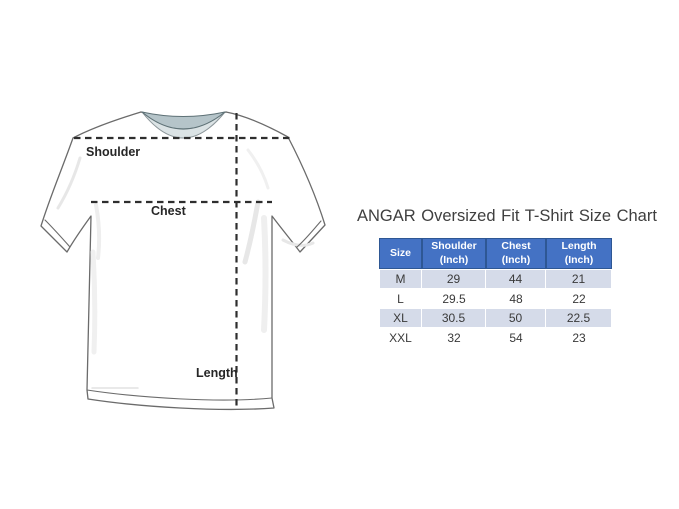  What do you see at coordinates (454, 246) in the screenshot?
I see `header-label: Shoulder` at bounding box center [454, 246].